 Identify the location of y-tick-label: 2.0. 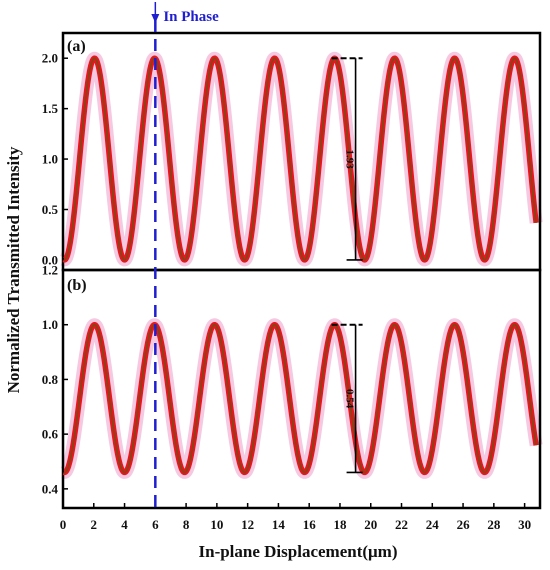
(50, 58).